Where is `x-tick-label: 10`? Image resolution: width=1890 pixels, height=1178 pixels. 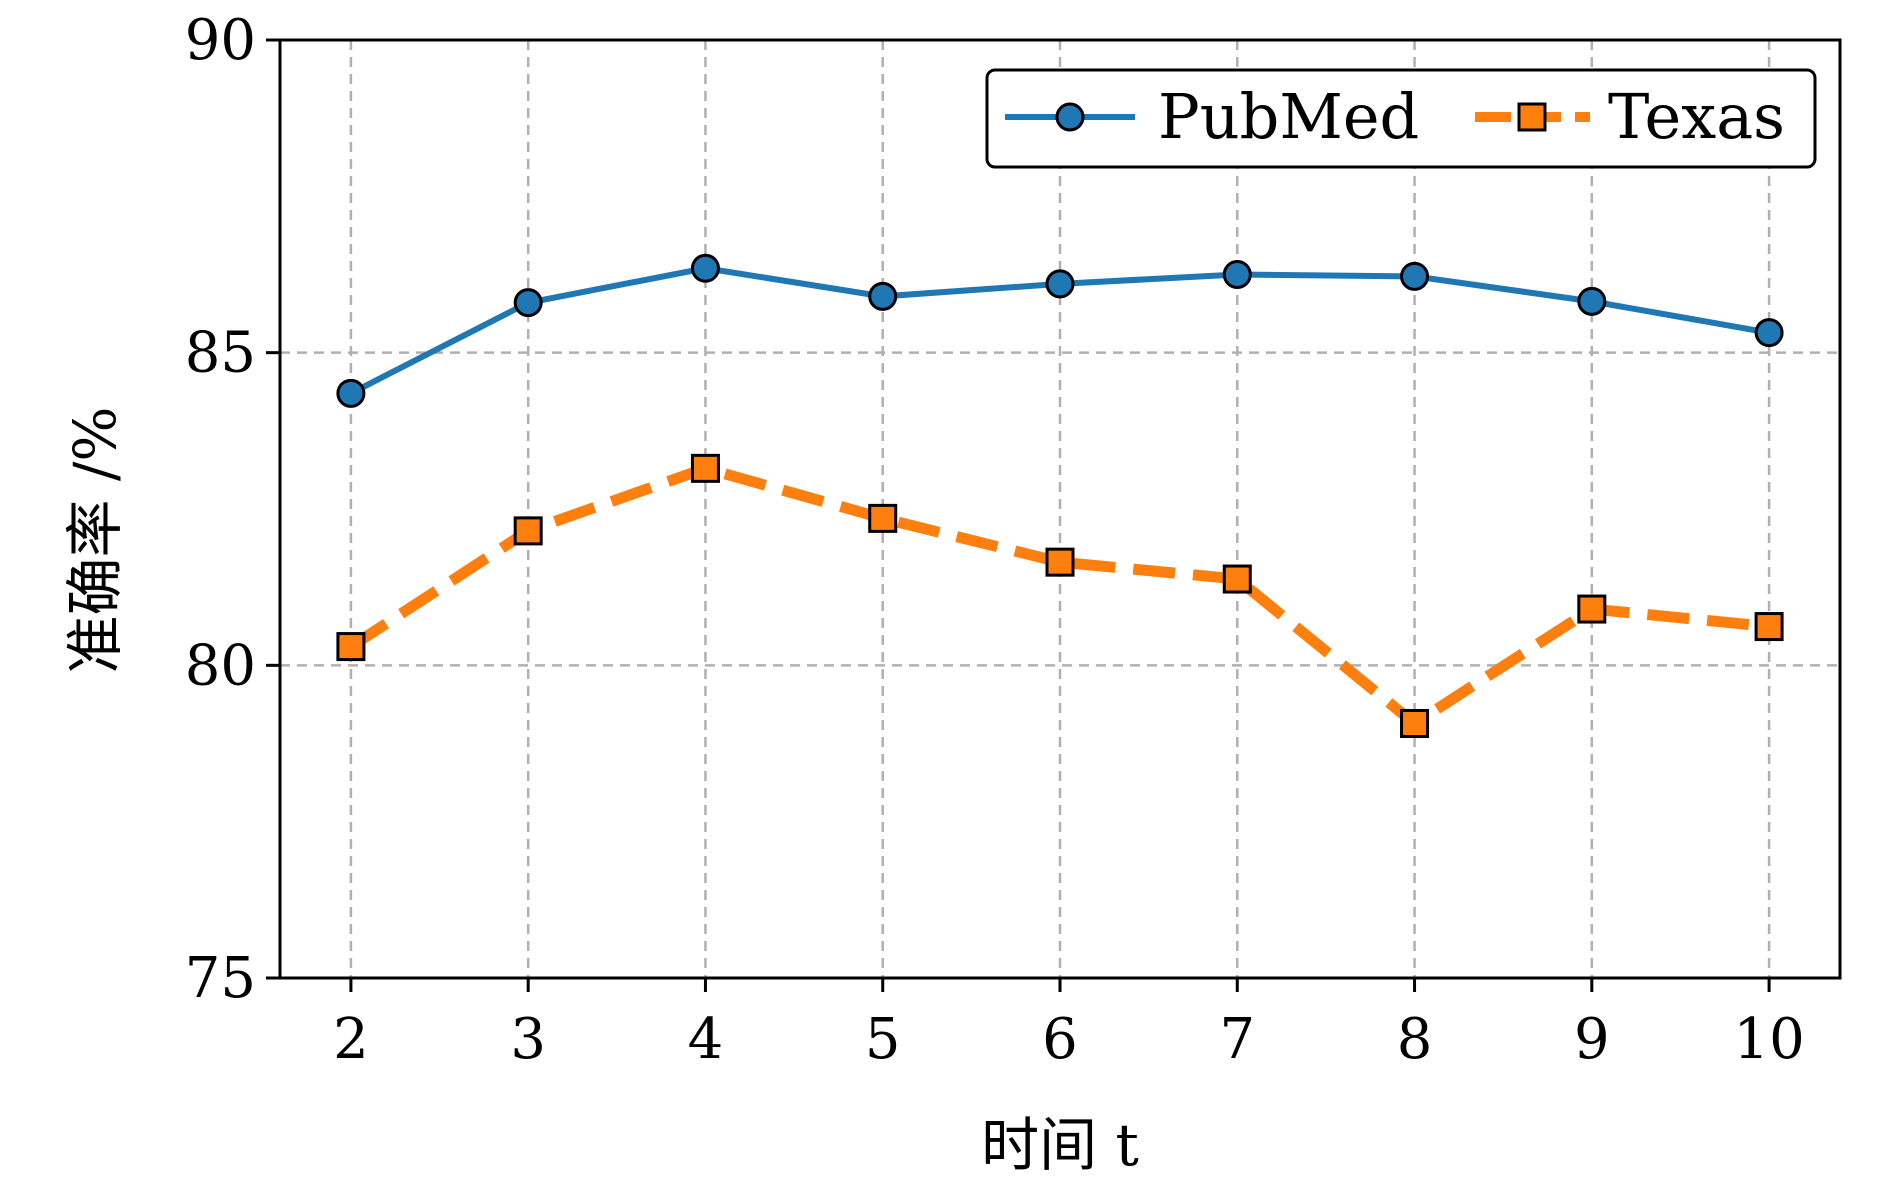 x-tick-label: 10 is located at coordinates (1768, 1039).